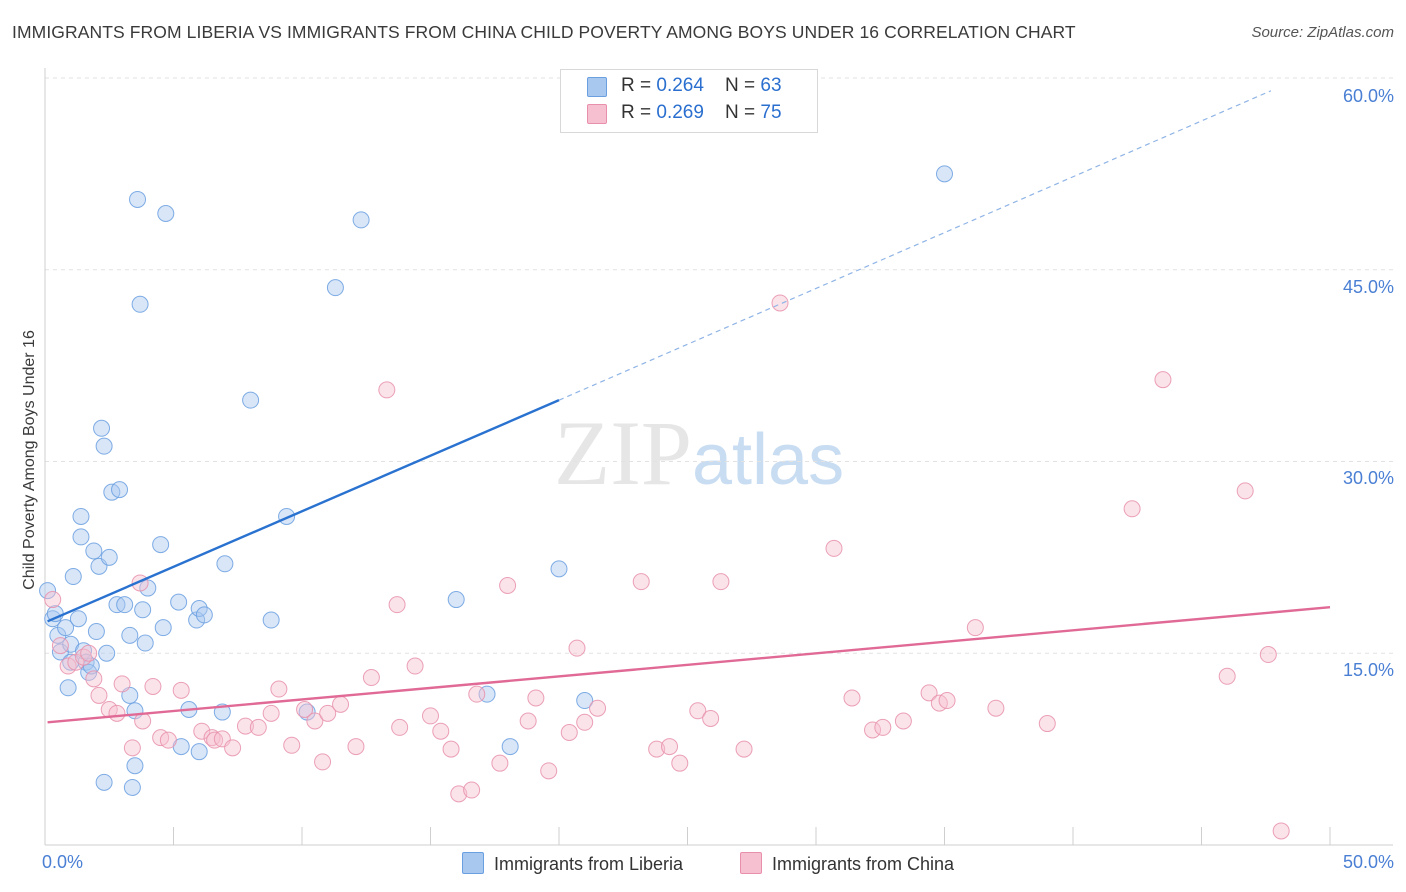 This screenshot has width=1406, height=892. What do you see at coordinates (1368, 670) in the screenshot?
I see `y-tick-15: 15.0%` at bounding box center [1368, 670].